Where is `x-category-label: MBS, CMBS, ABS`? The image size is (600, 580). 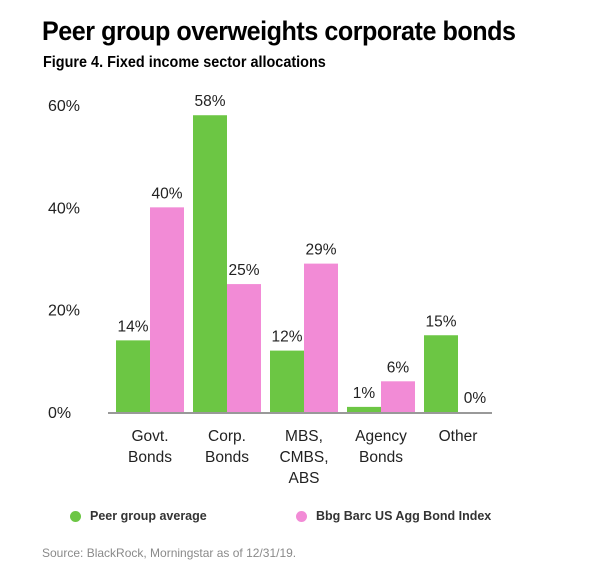 x-category-label: MBS, CMBS, ABS is located at coordinates (303, 457).